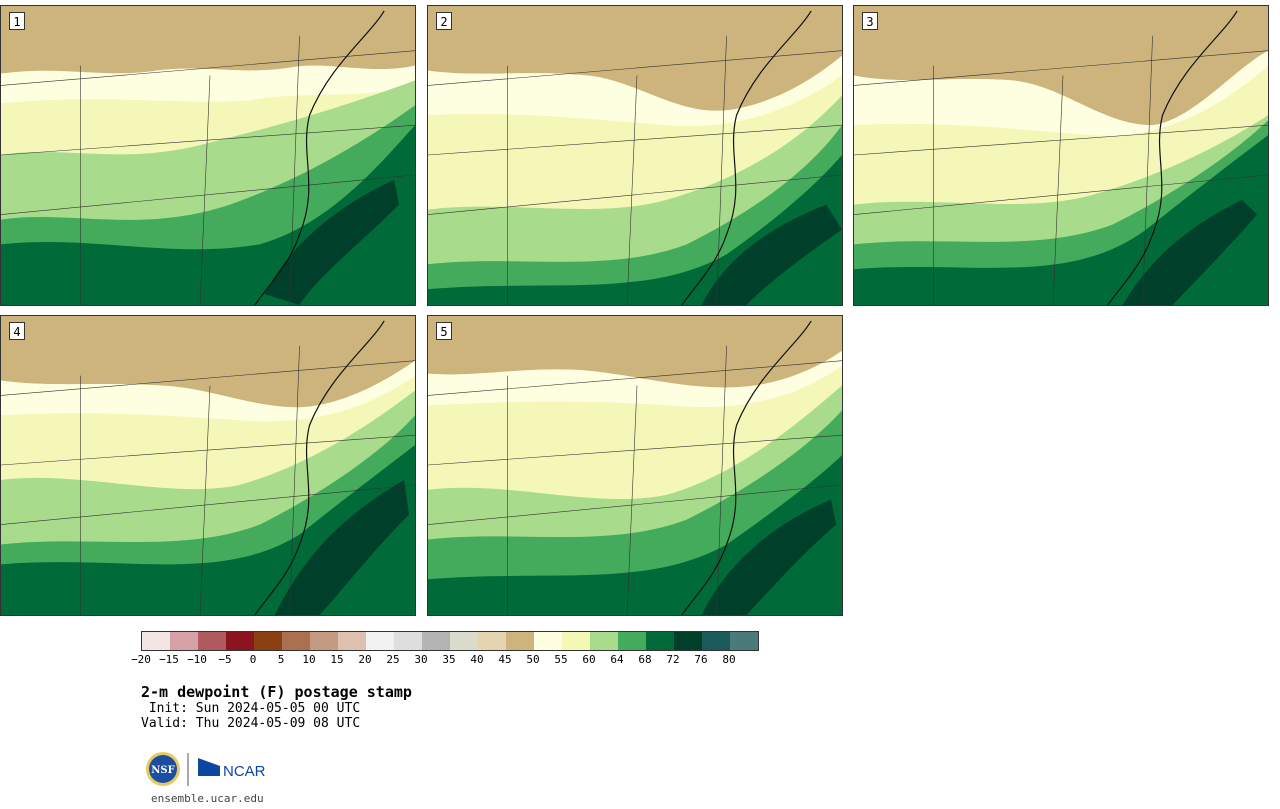 The image size is (1280, 809). Describe the element at coordinates (505, 659) in the screenshot. I see `colorbar-tick-label: 45` at that location.